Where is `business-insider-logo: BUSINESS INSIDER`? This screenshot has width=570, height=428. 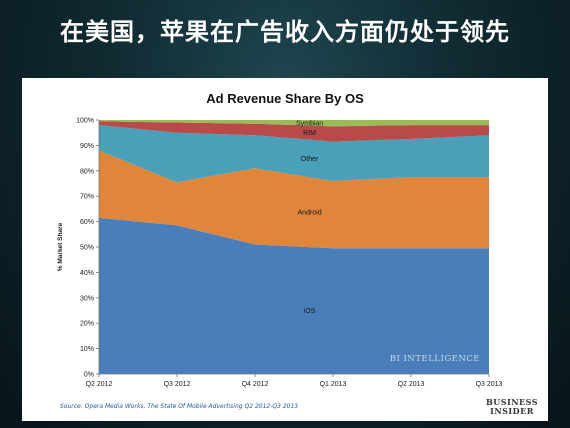
business-insider-logo: BUSINESS INSIDER is located at coordinates (512, 407).